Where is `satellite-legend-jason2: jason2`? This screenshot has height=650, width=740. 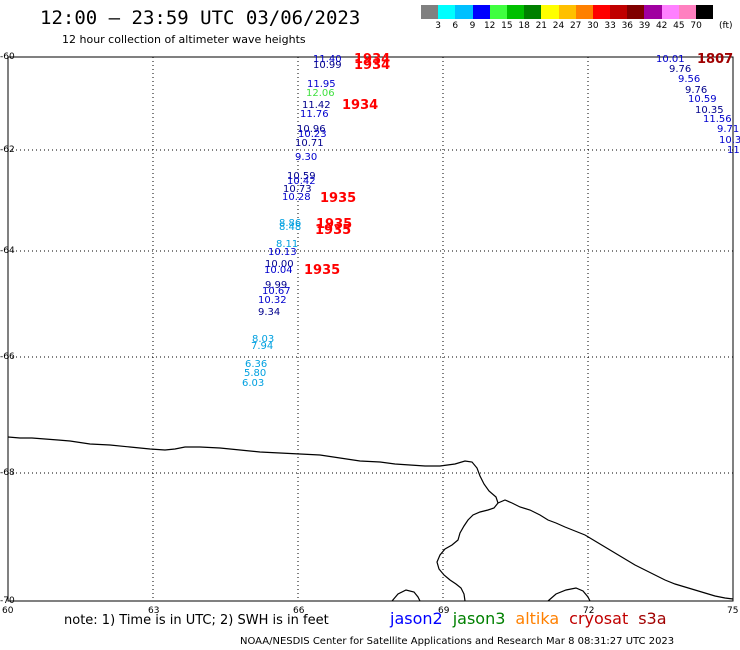
satellite-legend-jason2: jason2 is located at coordinates (416, 618).